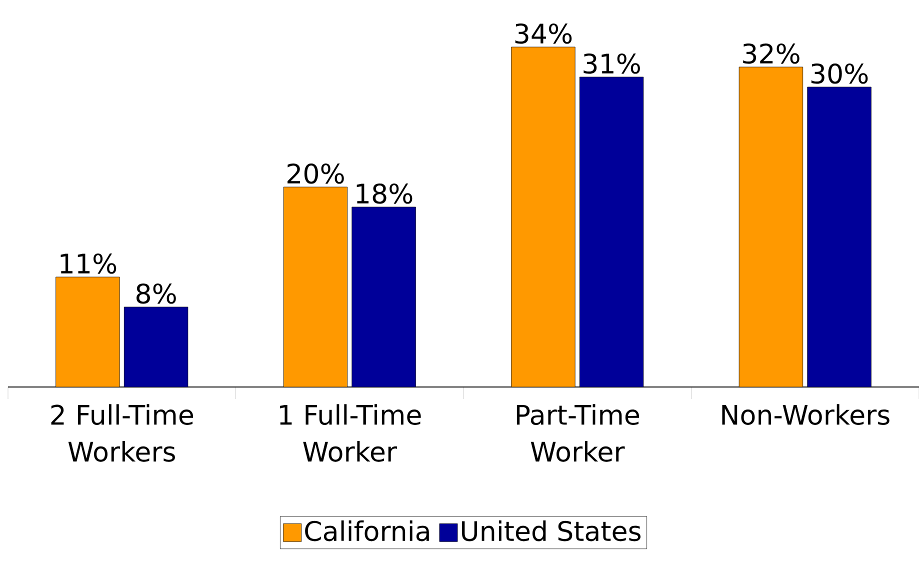 This screenshot has width=919, height=562. What do you see at coordinates (156, 293) in the screenshot?
I see `data-label: 8%` at bounding box center [156, 293].